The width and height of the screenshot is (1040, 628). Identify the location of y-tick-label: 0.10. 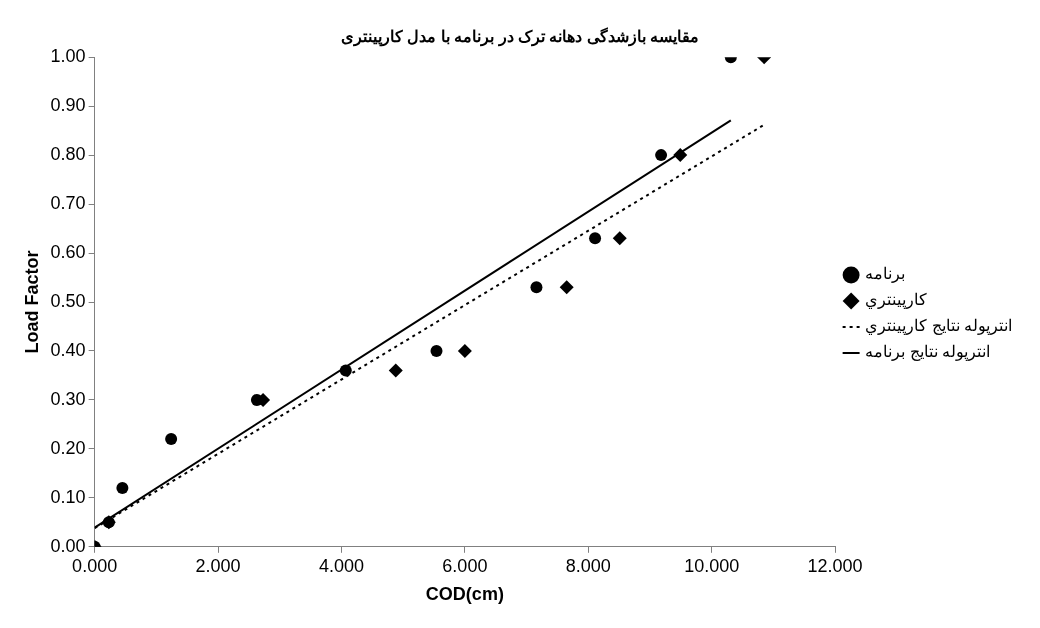
(68, 496).